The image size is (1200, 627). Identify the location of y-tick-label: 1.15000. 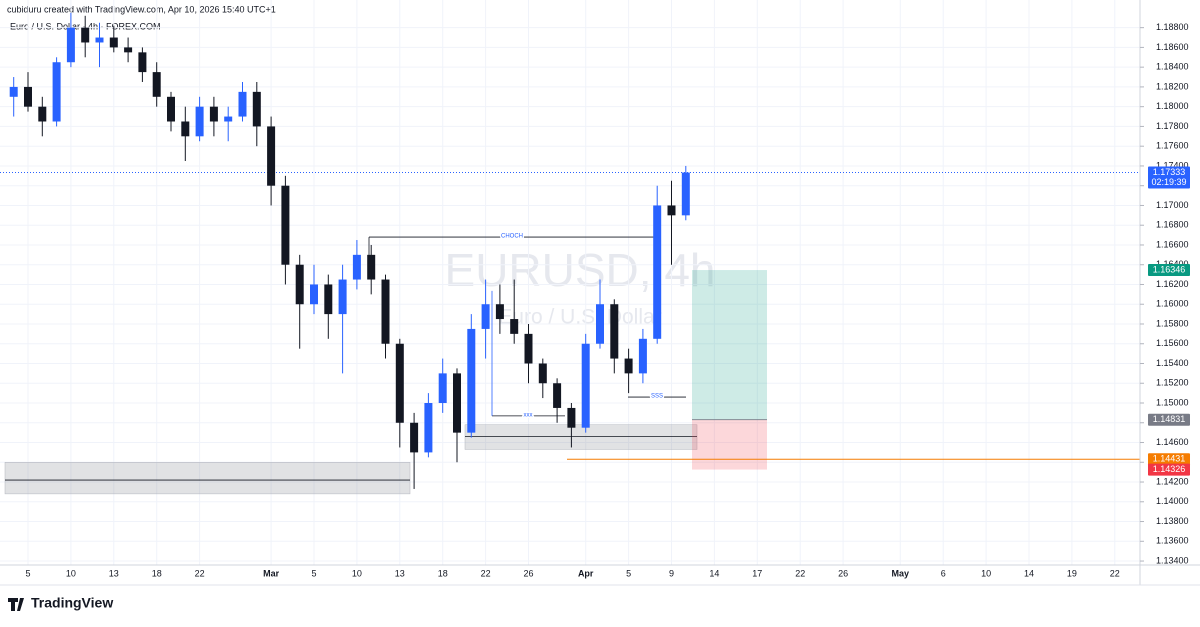
(1172, 402).